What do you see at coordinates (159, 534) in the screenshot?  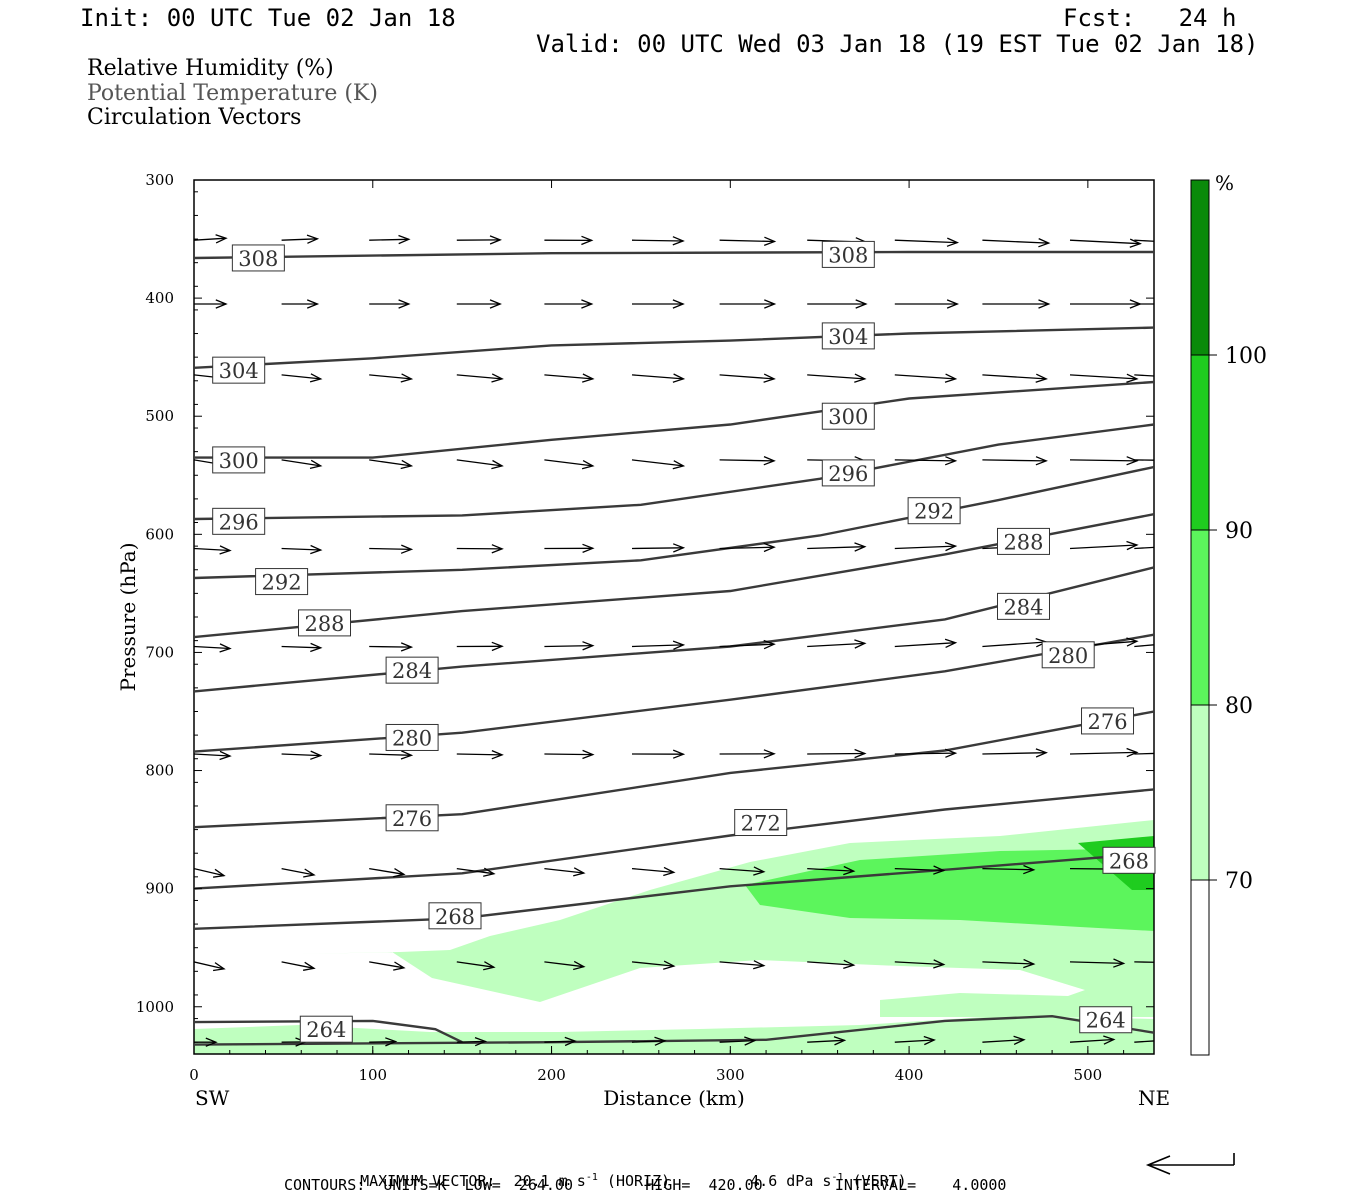 I see `y-tick-label: 600` at bounding box center [159, 534].